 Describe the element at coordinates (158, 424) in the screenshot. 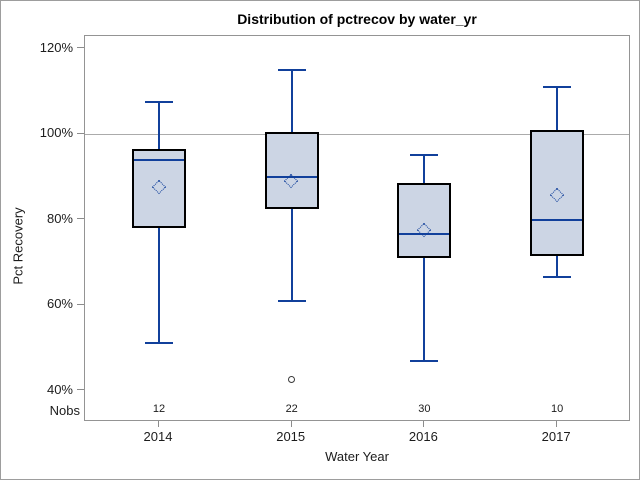

I see `x-tick-2014` at that location.